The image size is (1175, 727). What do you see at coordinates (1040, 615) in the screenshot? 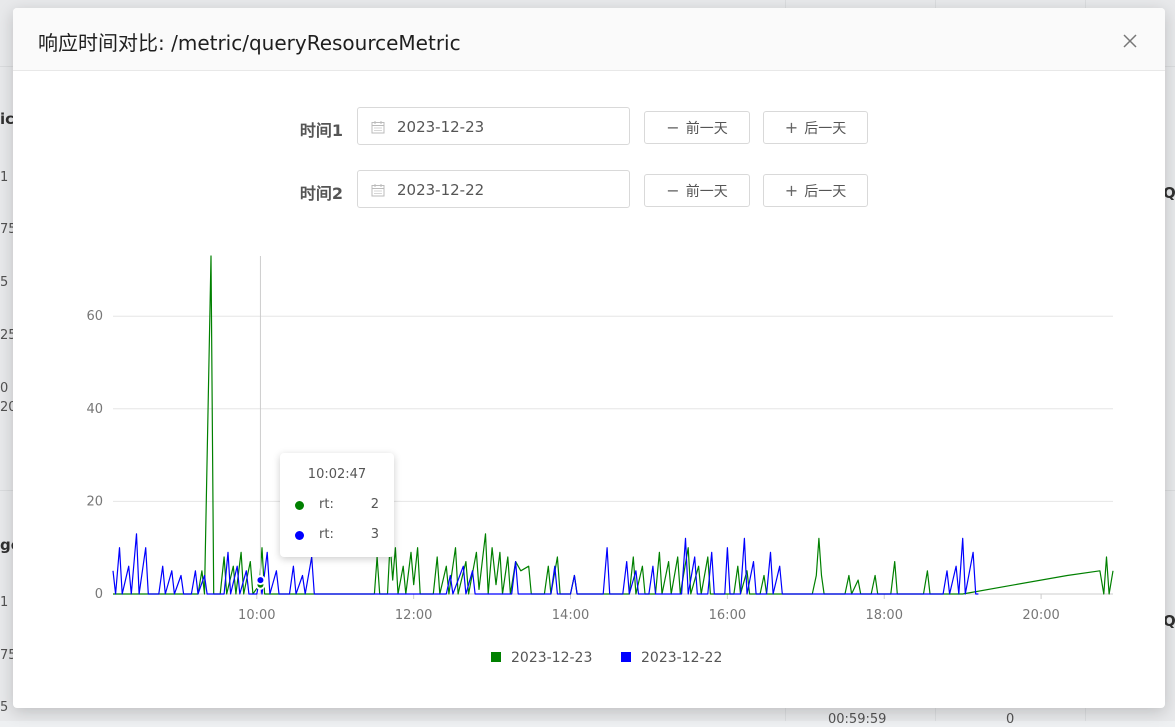
I see `x-tick-label: 20:00` at bounding box center [1040, 615].